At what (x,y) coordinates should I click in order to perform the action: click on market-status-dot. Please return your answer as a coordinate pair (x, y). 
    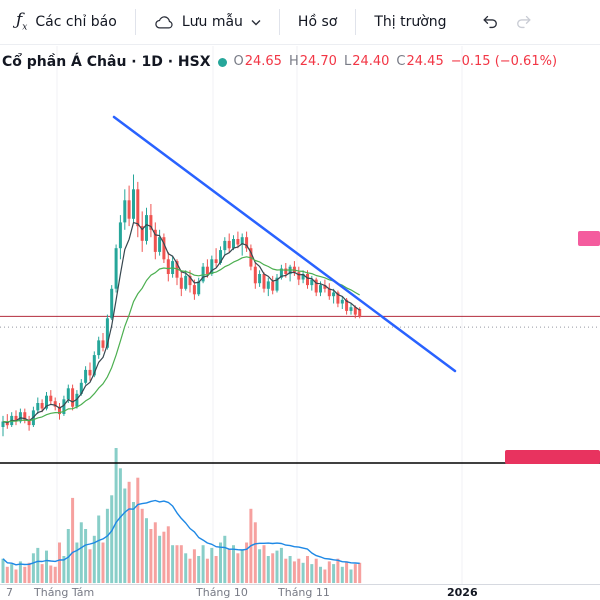
    Looking at the image, I should click on (222, 62).